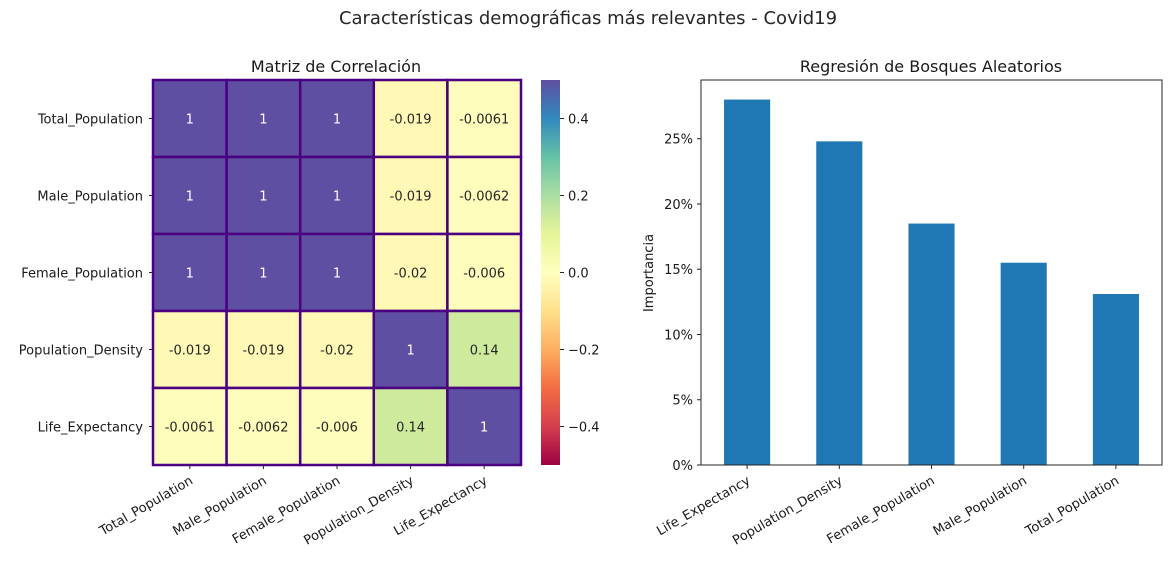  I want to click on bar-y-tick-label: 0%, so click(682, 466).